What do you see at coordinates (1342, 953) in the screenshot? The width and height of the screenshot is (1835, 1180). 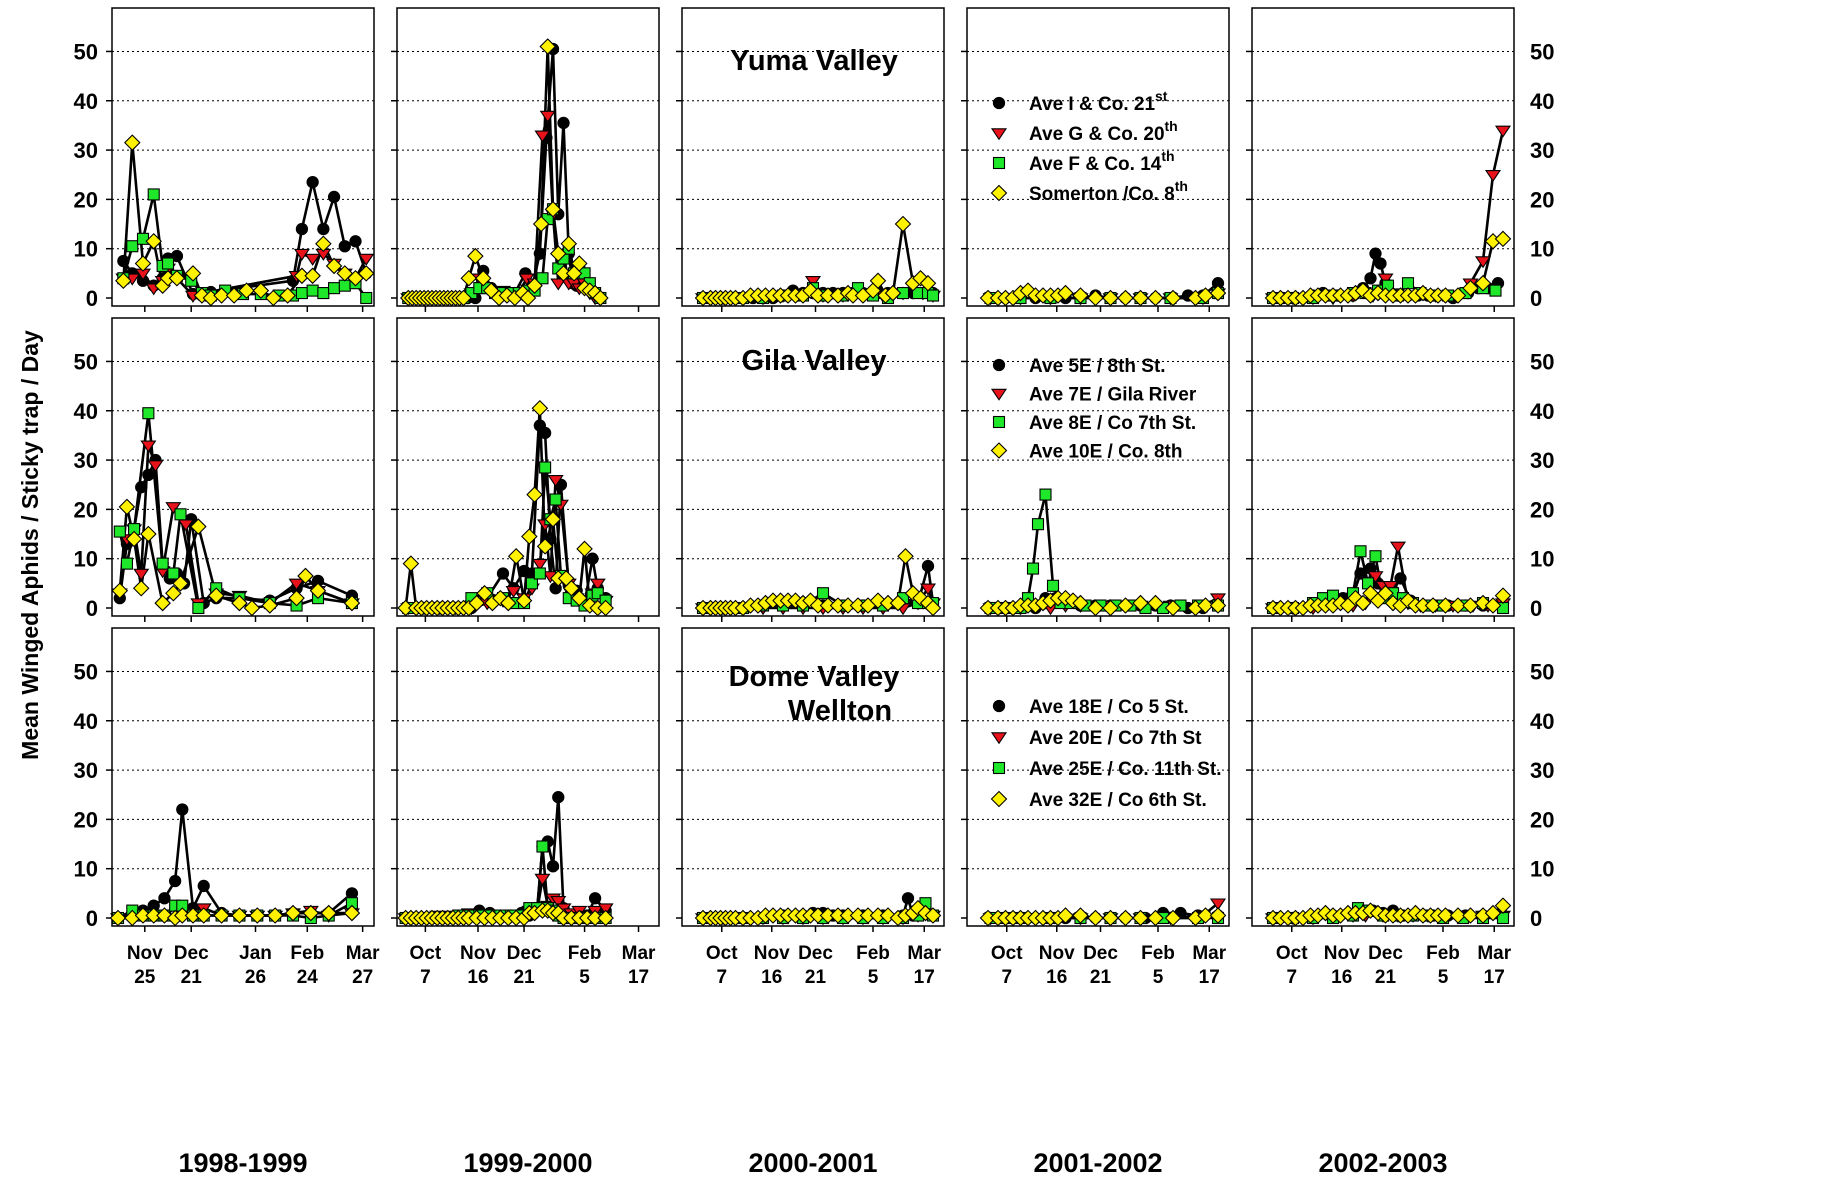 I see `x-tick-label-month: Nov` at bounding box center [1342, 953].